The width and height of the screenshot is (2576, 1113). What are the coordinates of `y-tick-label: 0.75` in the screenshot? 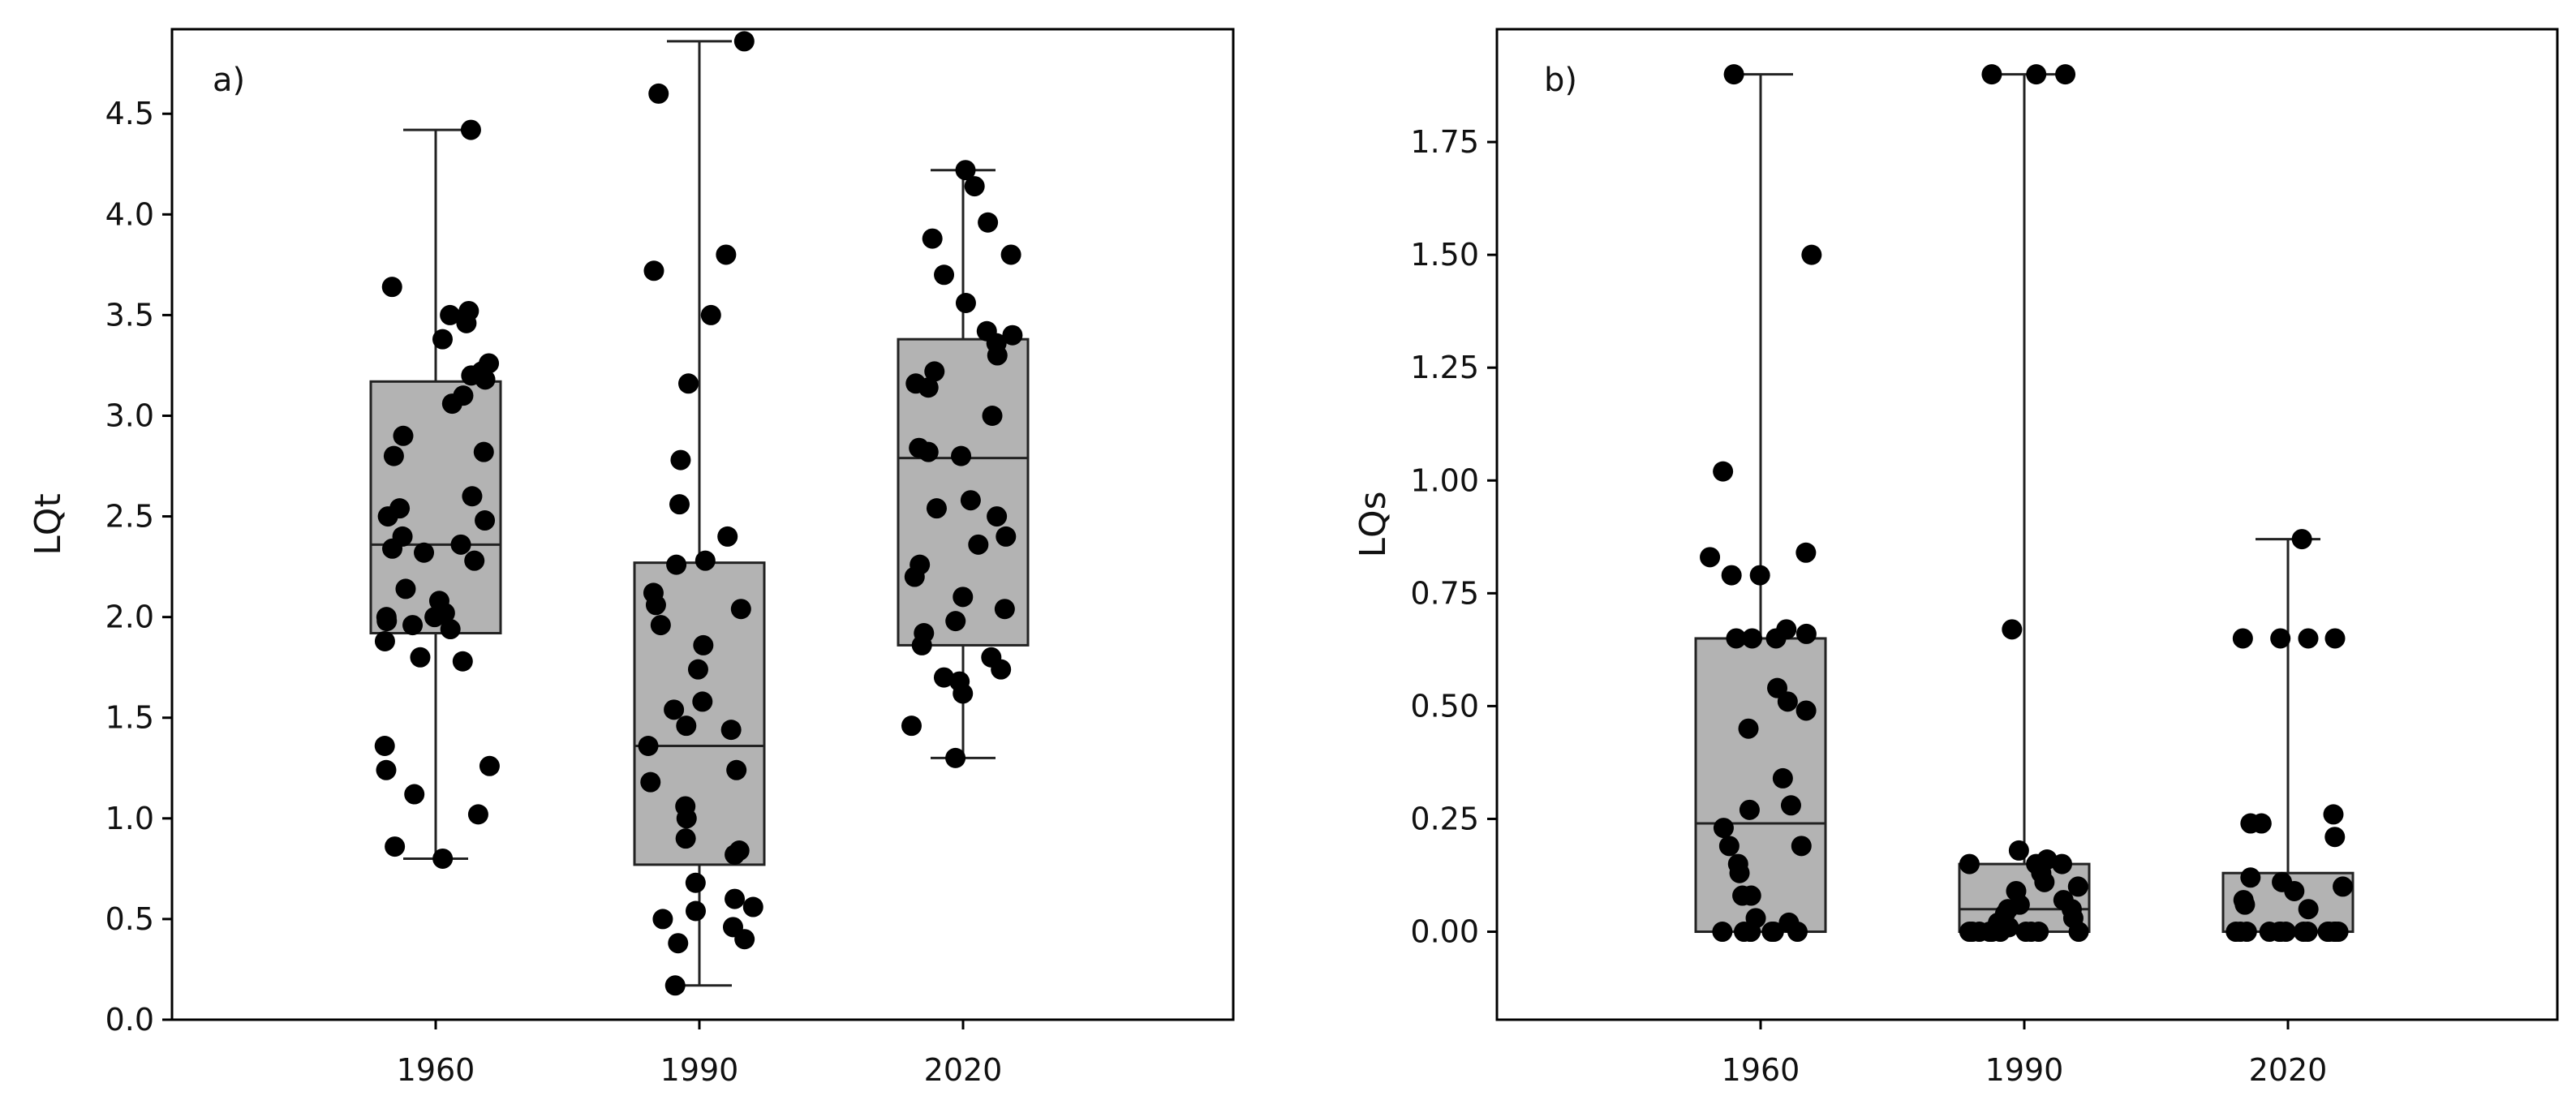 It's located at (1444, 593).